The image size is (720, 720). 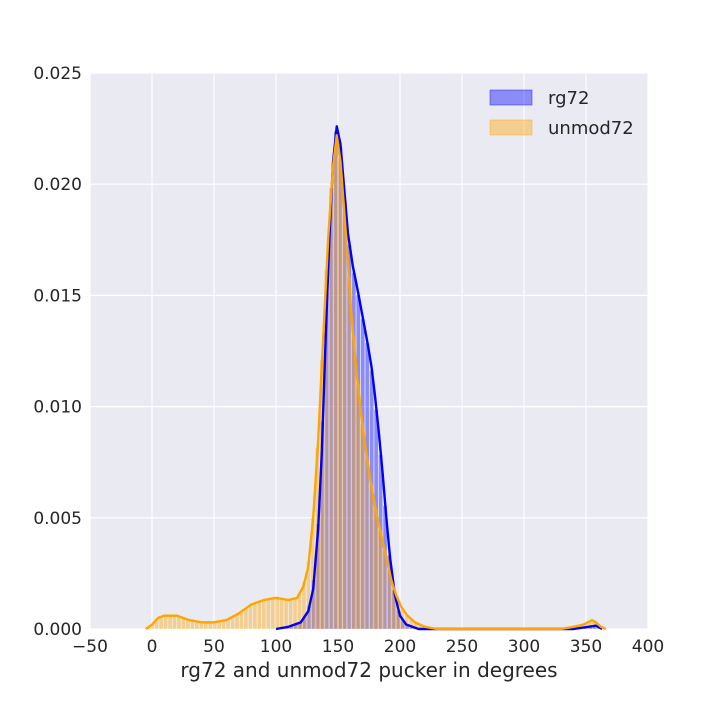 What do you see at coordinates (462, 647) in the screenshot?
I see `x-tick-label: 250` at bounding box center [462, 647].